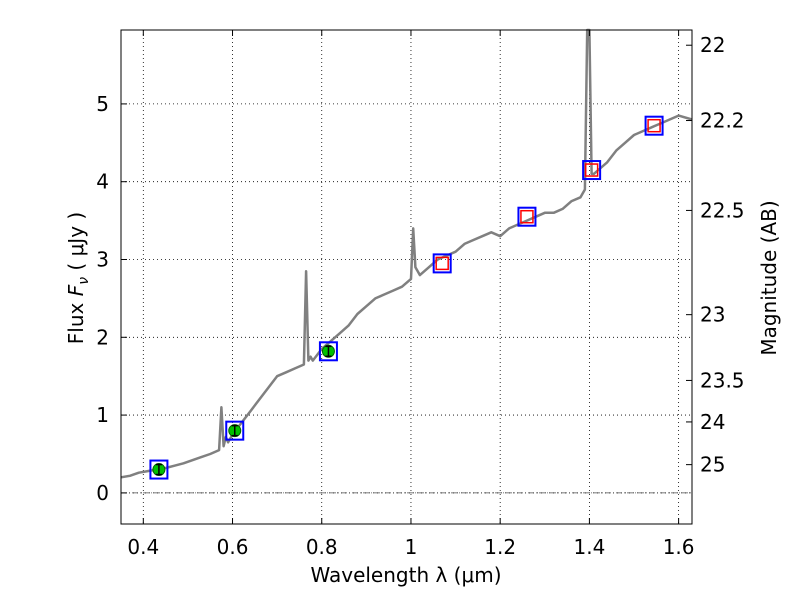 This screenshot has width=800, height=600. Describe the element at coordinates (102, 104) in the screenshot. I see `y-tick-label: 5` at that location.